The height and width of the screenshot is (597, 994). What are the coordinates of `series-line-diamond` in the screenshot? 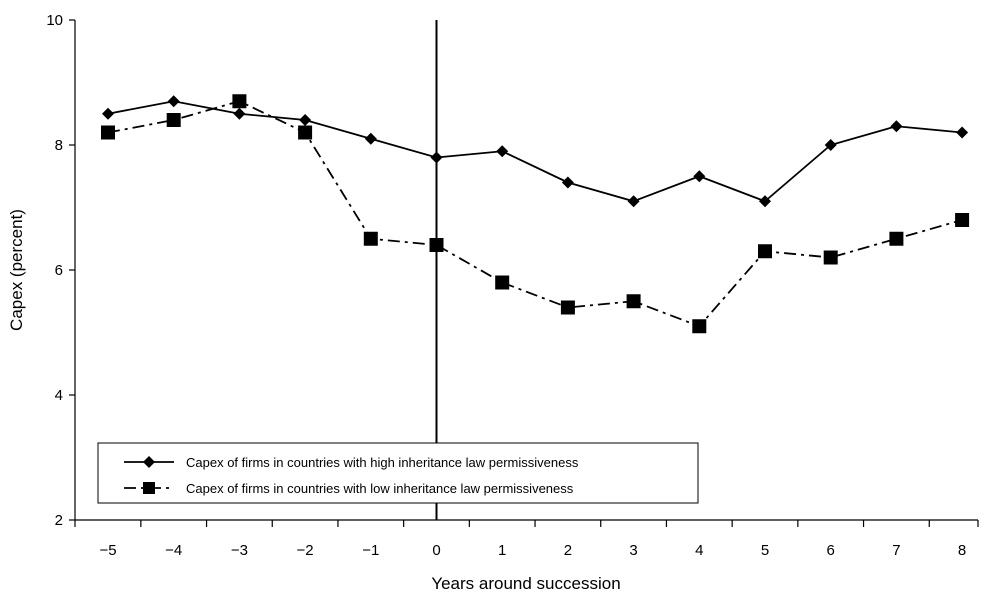 It's located at (535, 151).